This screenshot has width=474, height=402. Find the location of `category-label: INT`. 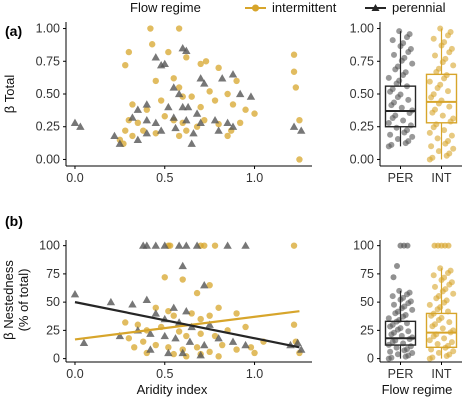

category-label: INT is located at coordinates (441, 178).